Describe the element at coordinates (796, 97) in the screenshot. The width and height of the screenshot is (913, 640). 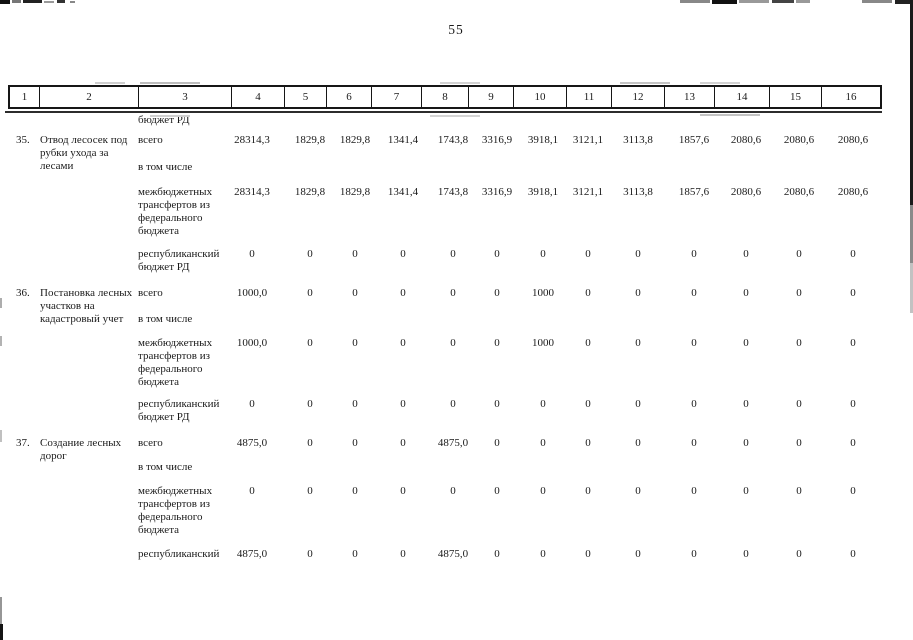
I see `header-cell-col-15: 15` at that location.